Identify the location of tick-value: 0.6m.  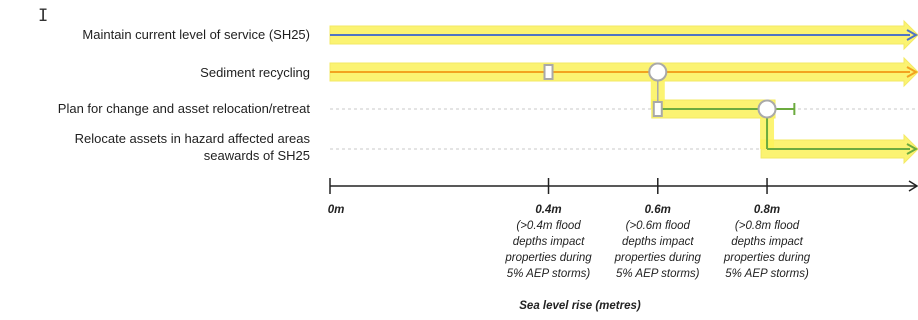
(657, 210).